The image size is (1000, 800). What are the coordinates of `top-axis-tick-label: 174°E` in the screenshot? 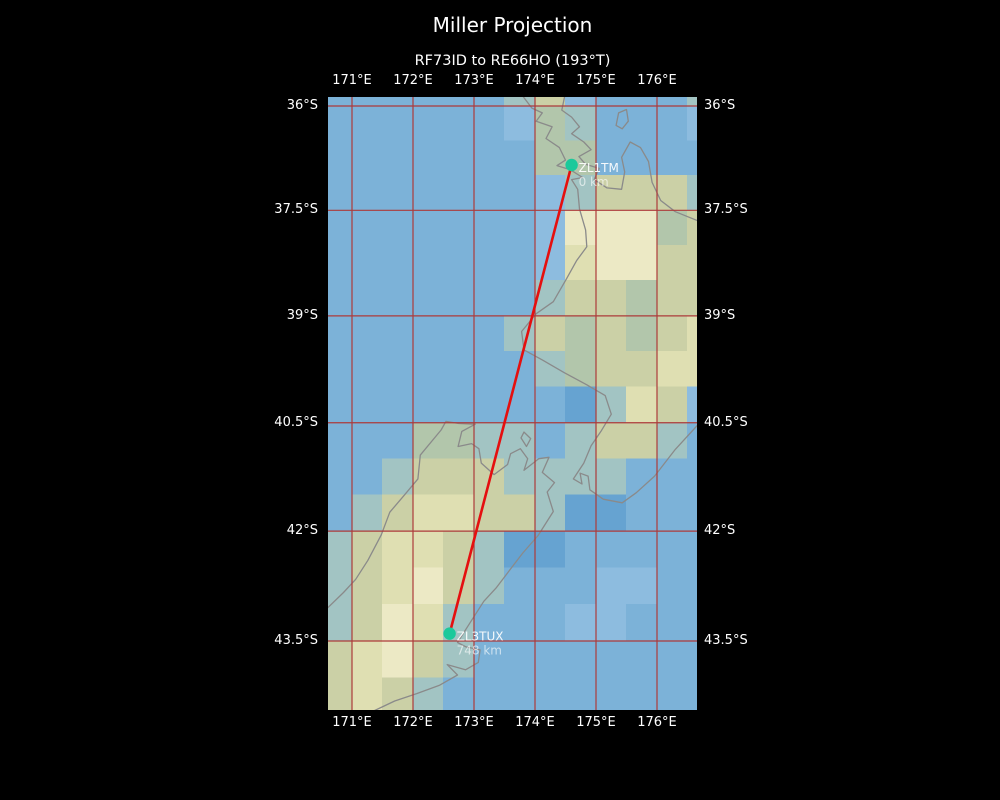 It's located at (535, 80).